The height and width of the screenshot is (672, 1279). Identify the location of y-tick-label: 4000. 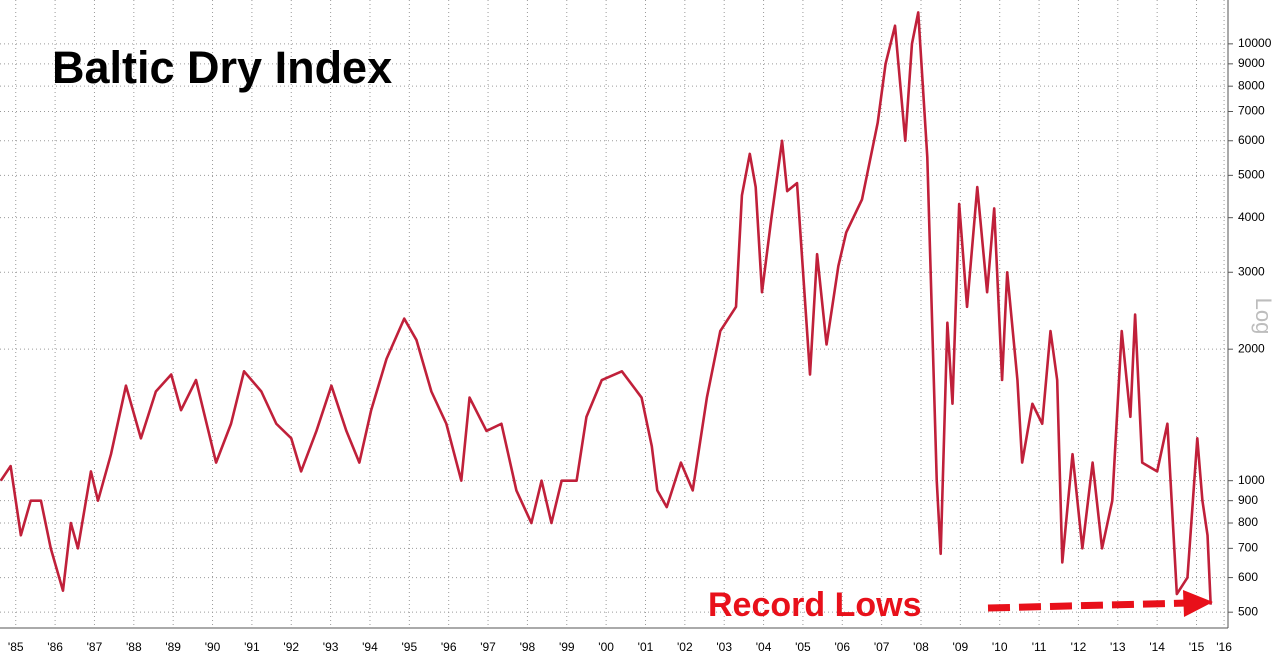
(1251, 217).